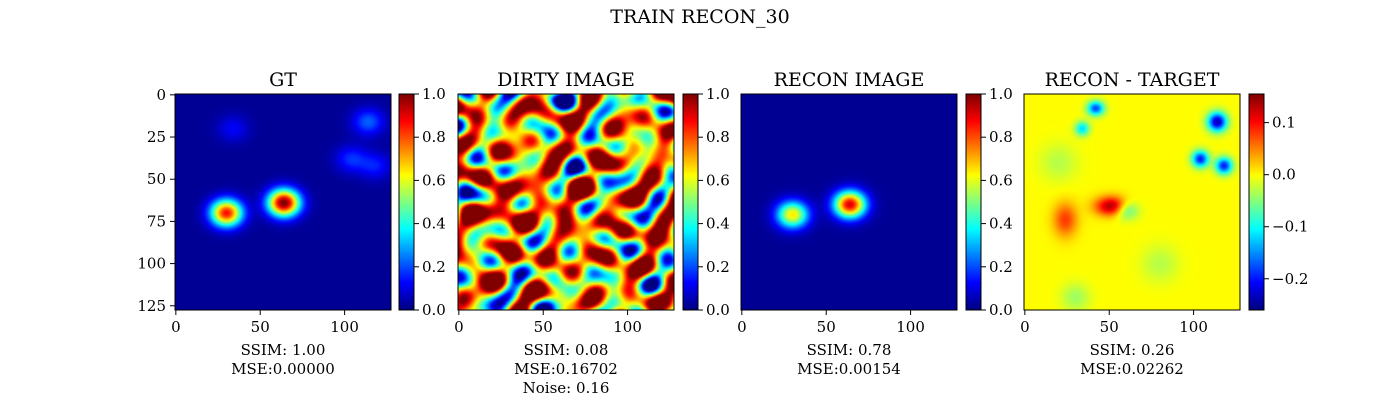 The width and height of the screenshot is (1400, 400). I want to click on metric-caption: Noise: 0.16, so click(566, 388).